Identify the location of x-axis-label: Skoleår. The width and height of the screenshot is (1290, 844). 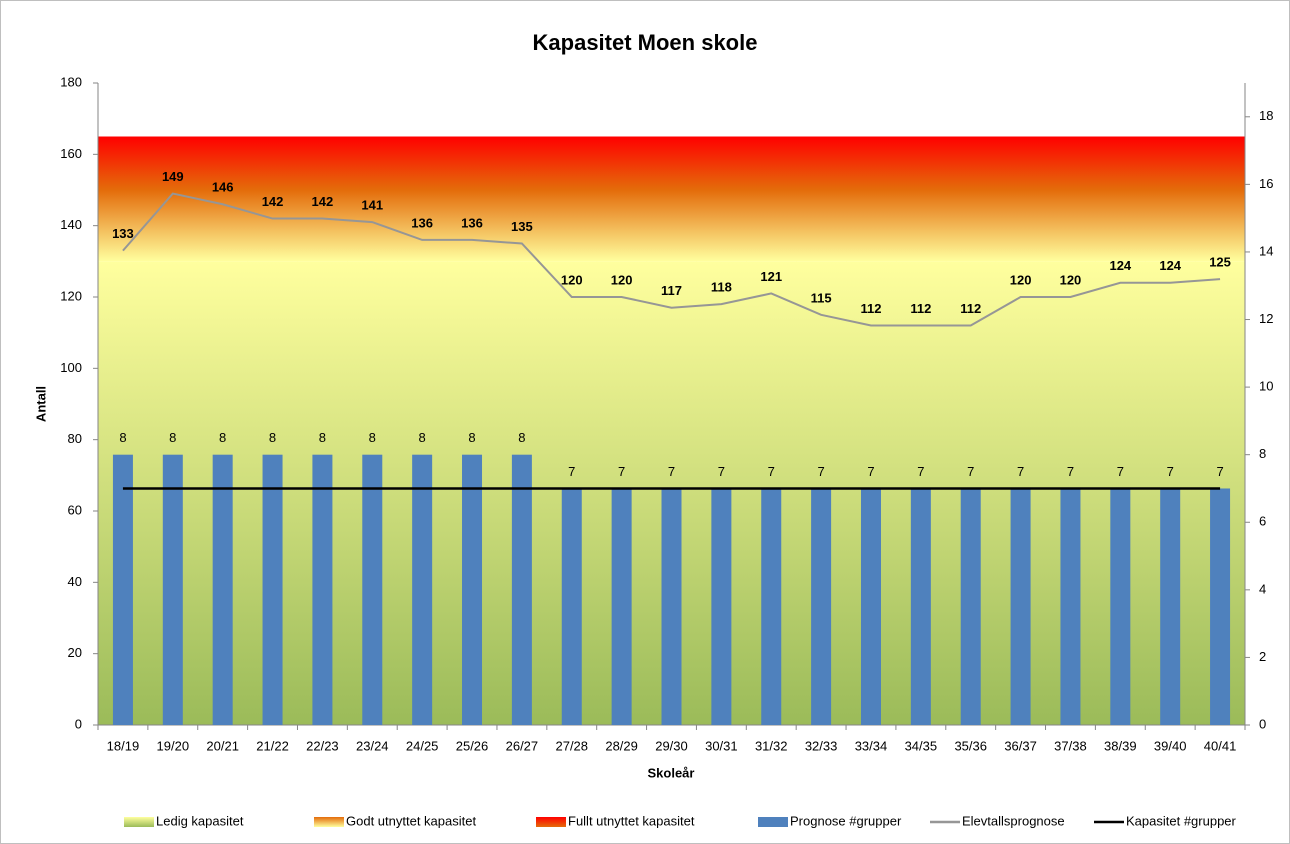
(671, 772).